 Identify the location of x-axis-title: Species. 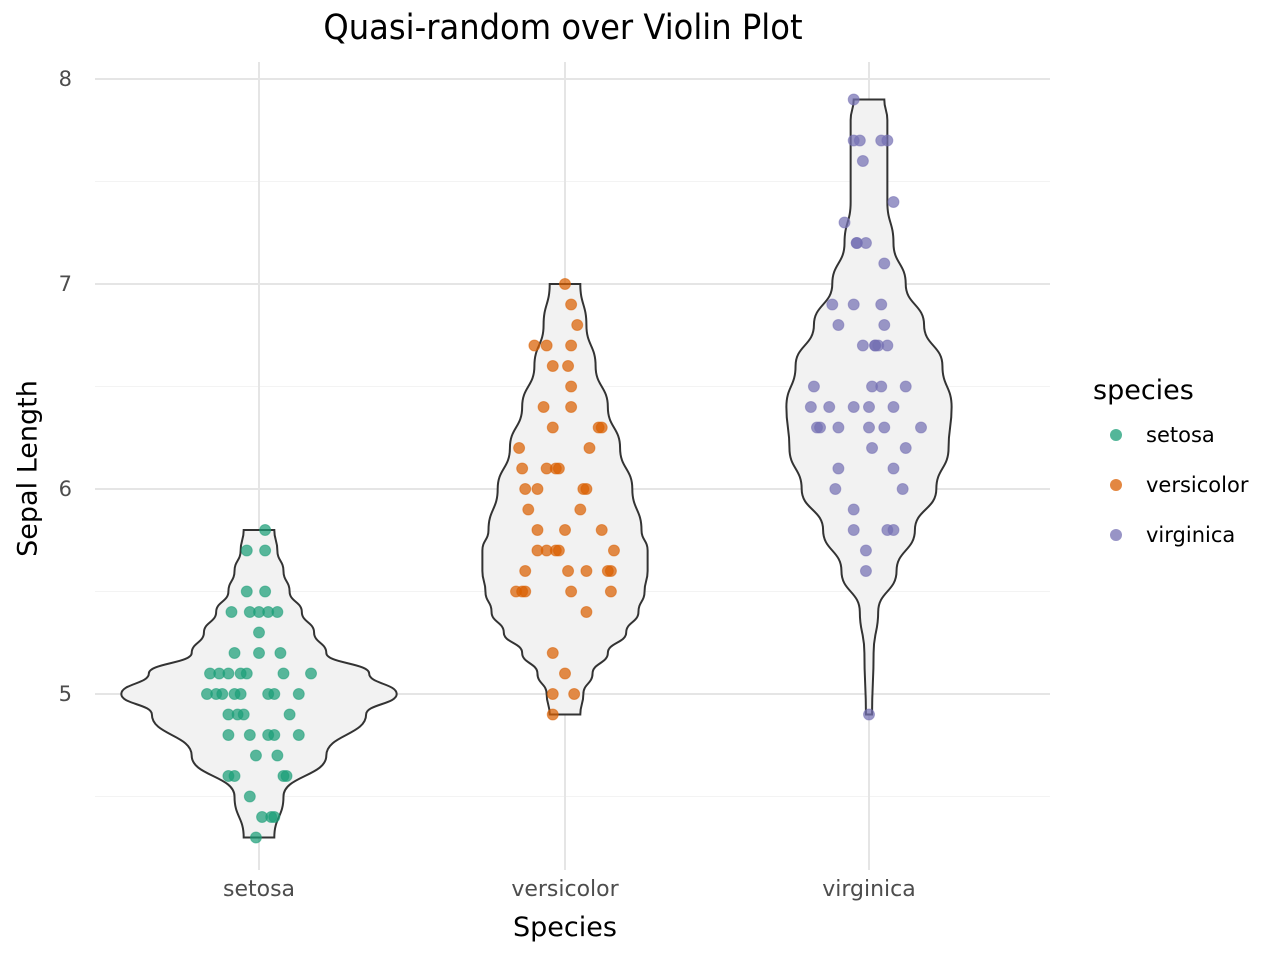
(565, 927).